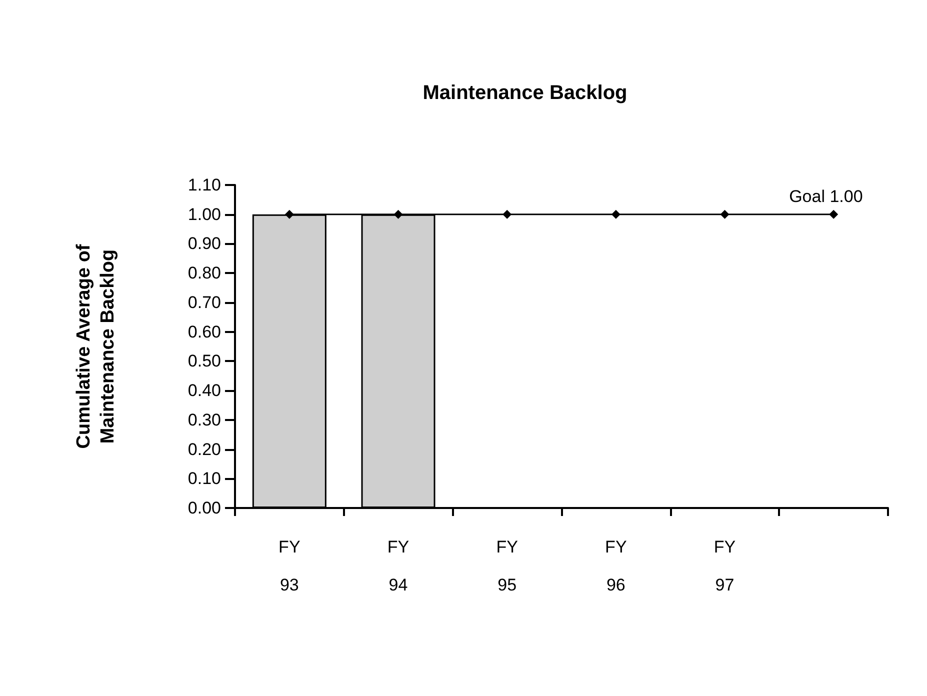 The width and height of the screenshot is (927, 696). What do you see at coordinates (204, 214) in the screenshot?
I see `y-tick-label: 1.00` at bounding box center [204, 214].